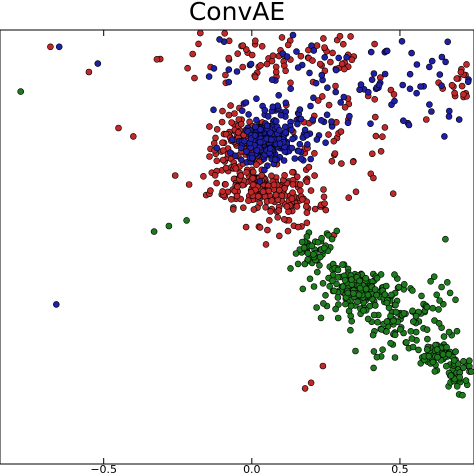 This screenshot has height=474, width=474. Describe the element at coordinates (252, 468) in the screenshot. I see `x-tick-label: 0.0` at that location.